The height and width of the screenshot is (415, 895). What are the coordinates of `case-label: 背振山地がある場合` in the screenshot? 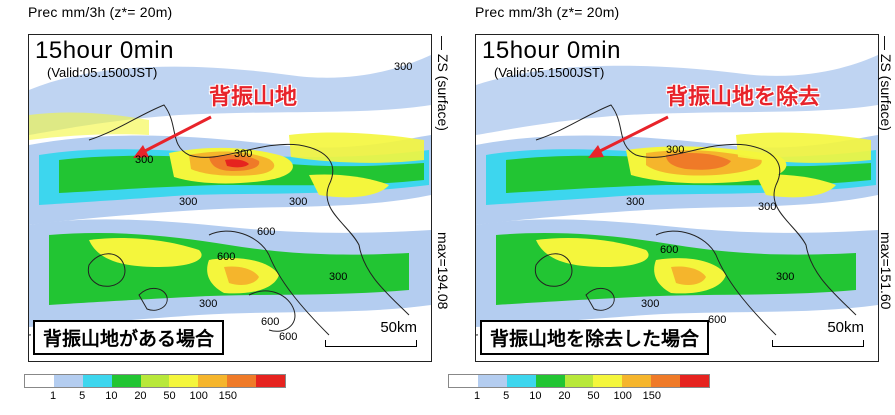 It's located at (129, 337).